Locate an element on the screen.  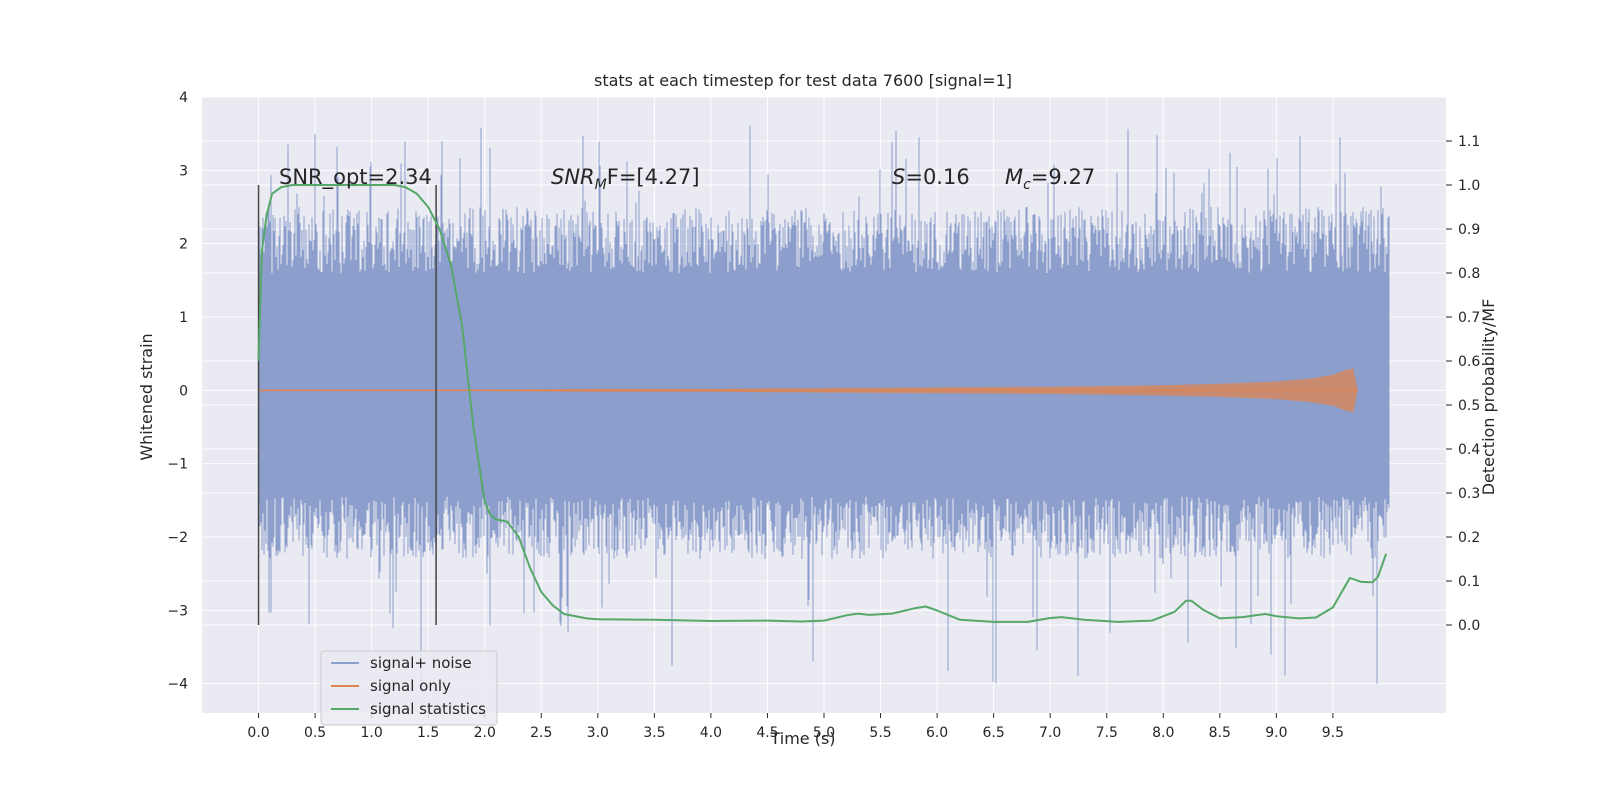
x-tick-label: 0.5 is located at coordinates (315, 733).